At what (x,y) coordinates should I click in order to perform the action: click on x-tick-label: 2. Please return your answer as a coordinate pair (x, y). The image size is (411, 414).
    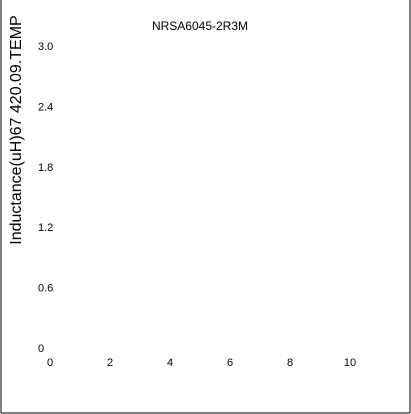
    Looking at the image, I should click on (110, 363).